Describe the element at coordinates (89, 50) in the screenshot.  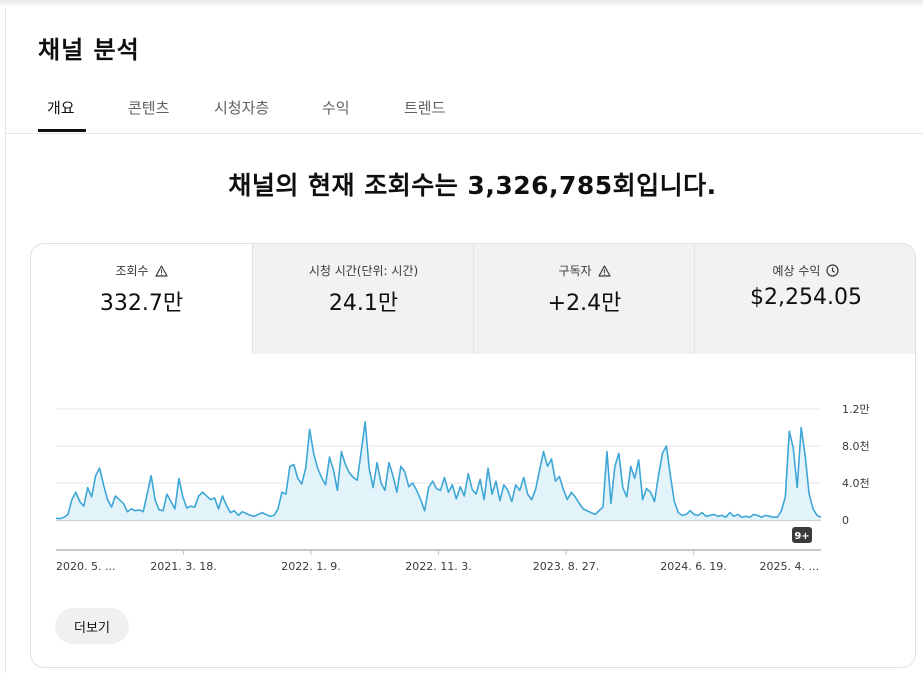
I see `page-title: 채널 분석` at that location.